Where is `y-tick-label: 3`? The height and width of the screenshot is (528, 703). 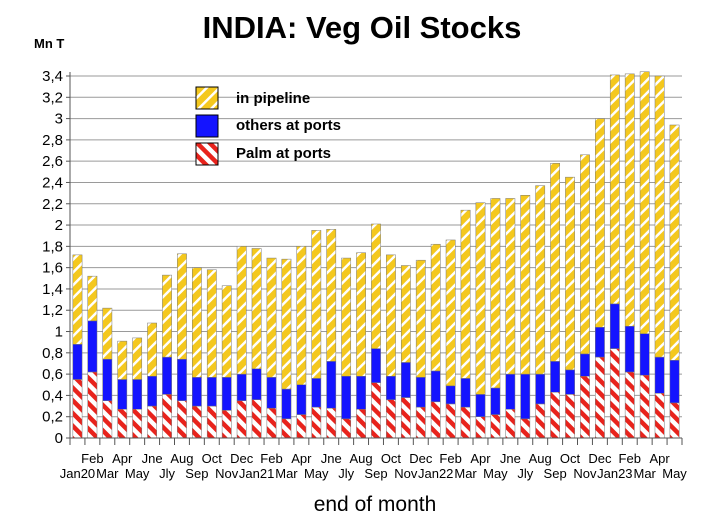
y-tick-label: 3 is located at coordinates (59, 119).